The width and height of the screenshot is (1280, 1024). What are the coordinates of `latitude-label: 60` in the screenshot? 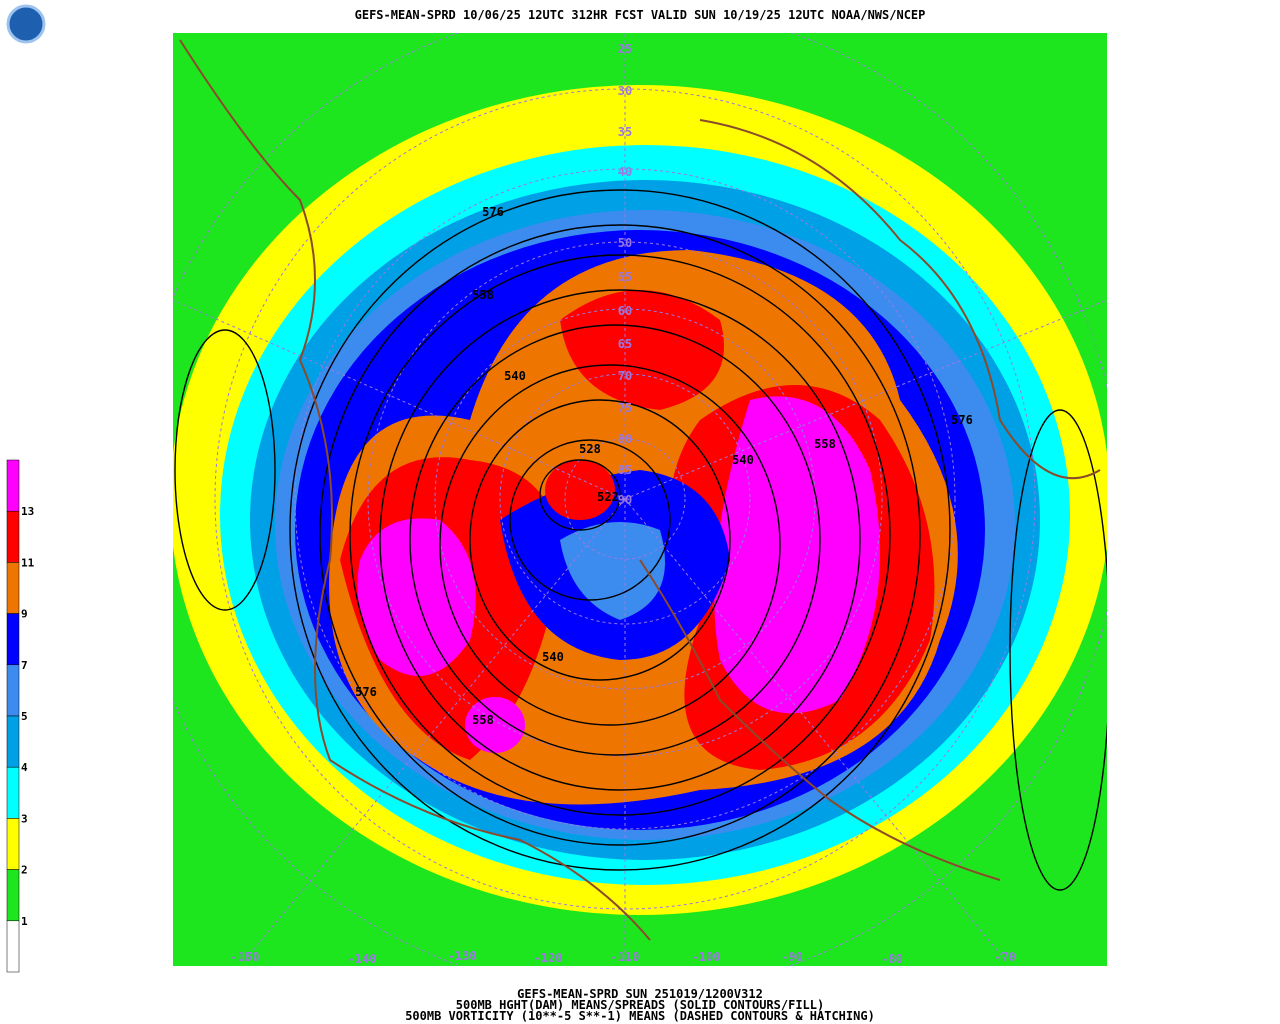 It's located at (625, 311).